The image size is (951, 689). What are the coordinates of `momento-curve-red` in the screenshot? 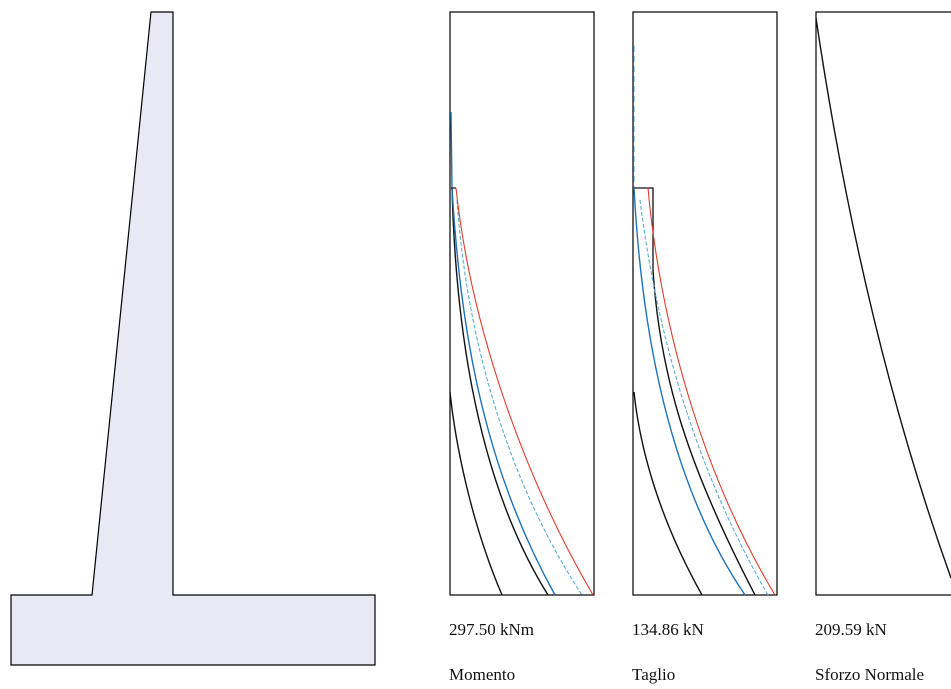 It's located at (524, 391).